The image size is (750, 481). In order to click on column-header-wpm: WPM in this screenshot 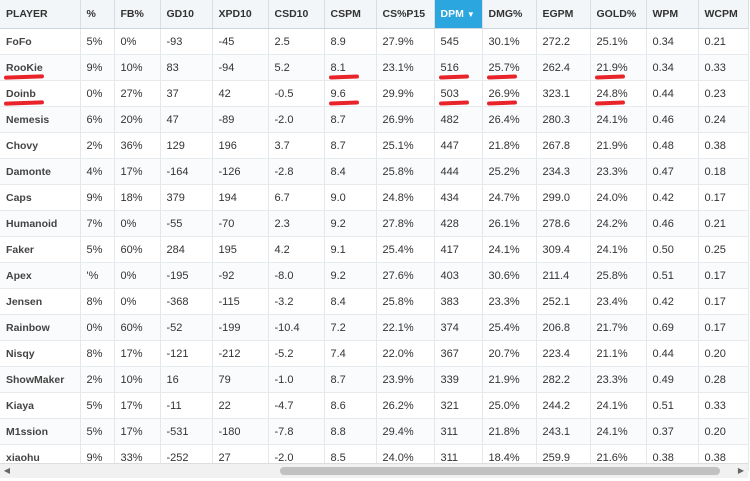, I will do `click(672, 14)`.